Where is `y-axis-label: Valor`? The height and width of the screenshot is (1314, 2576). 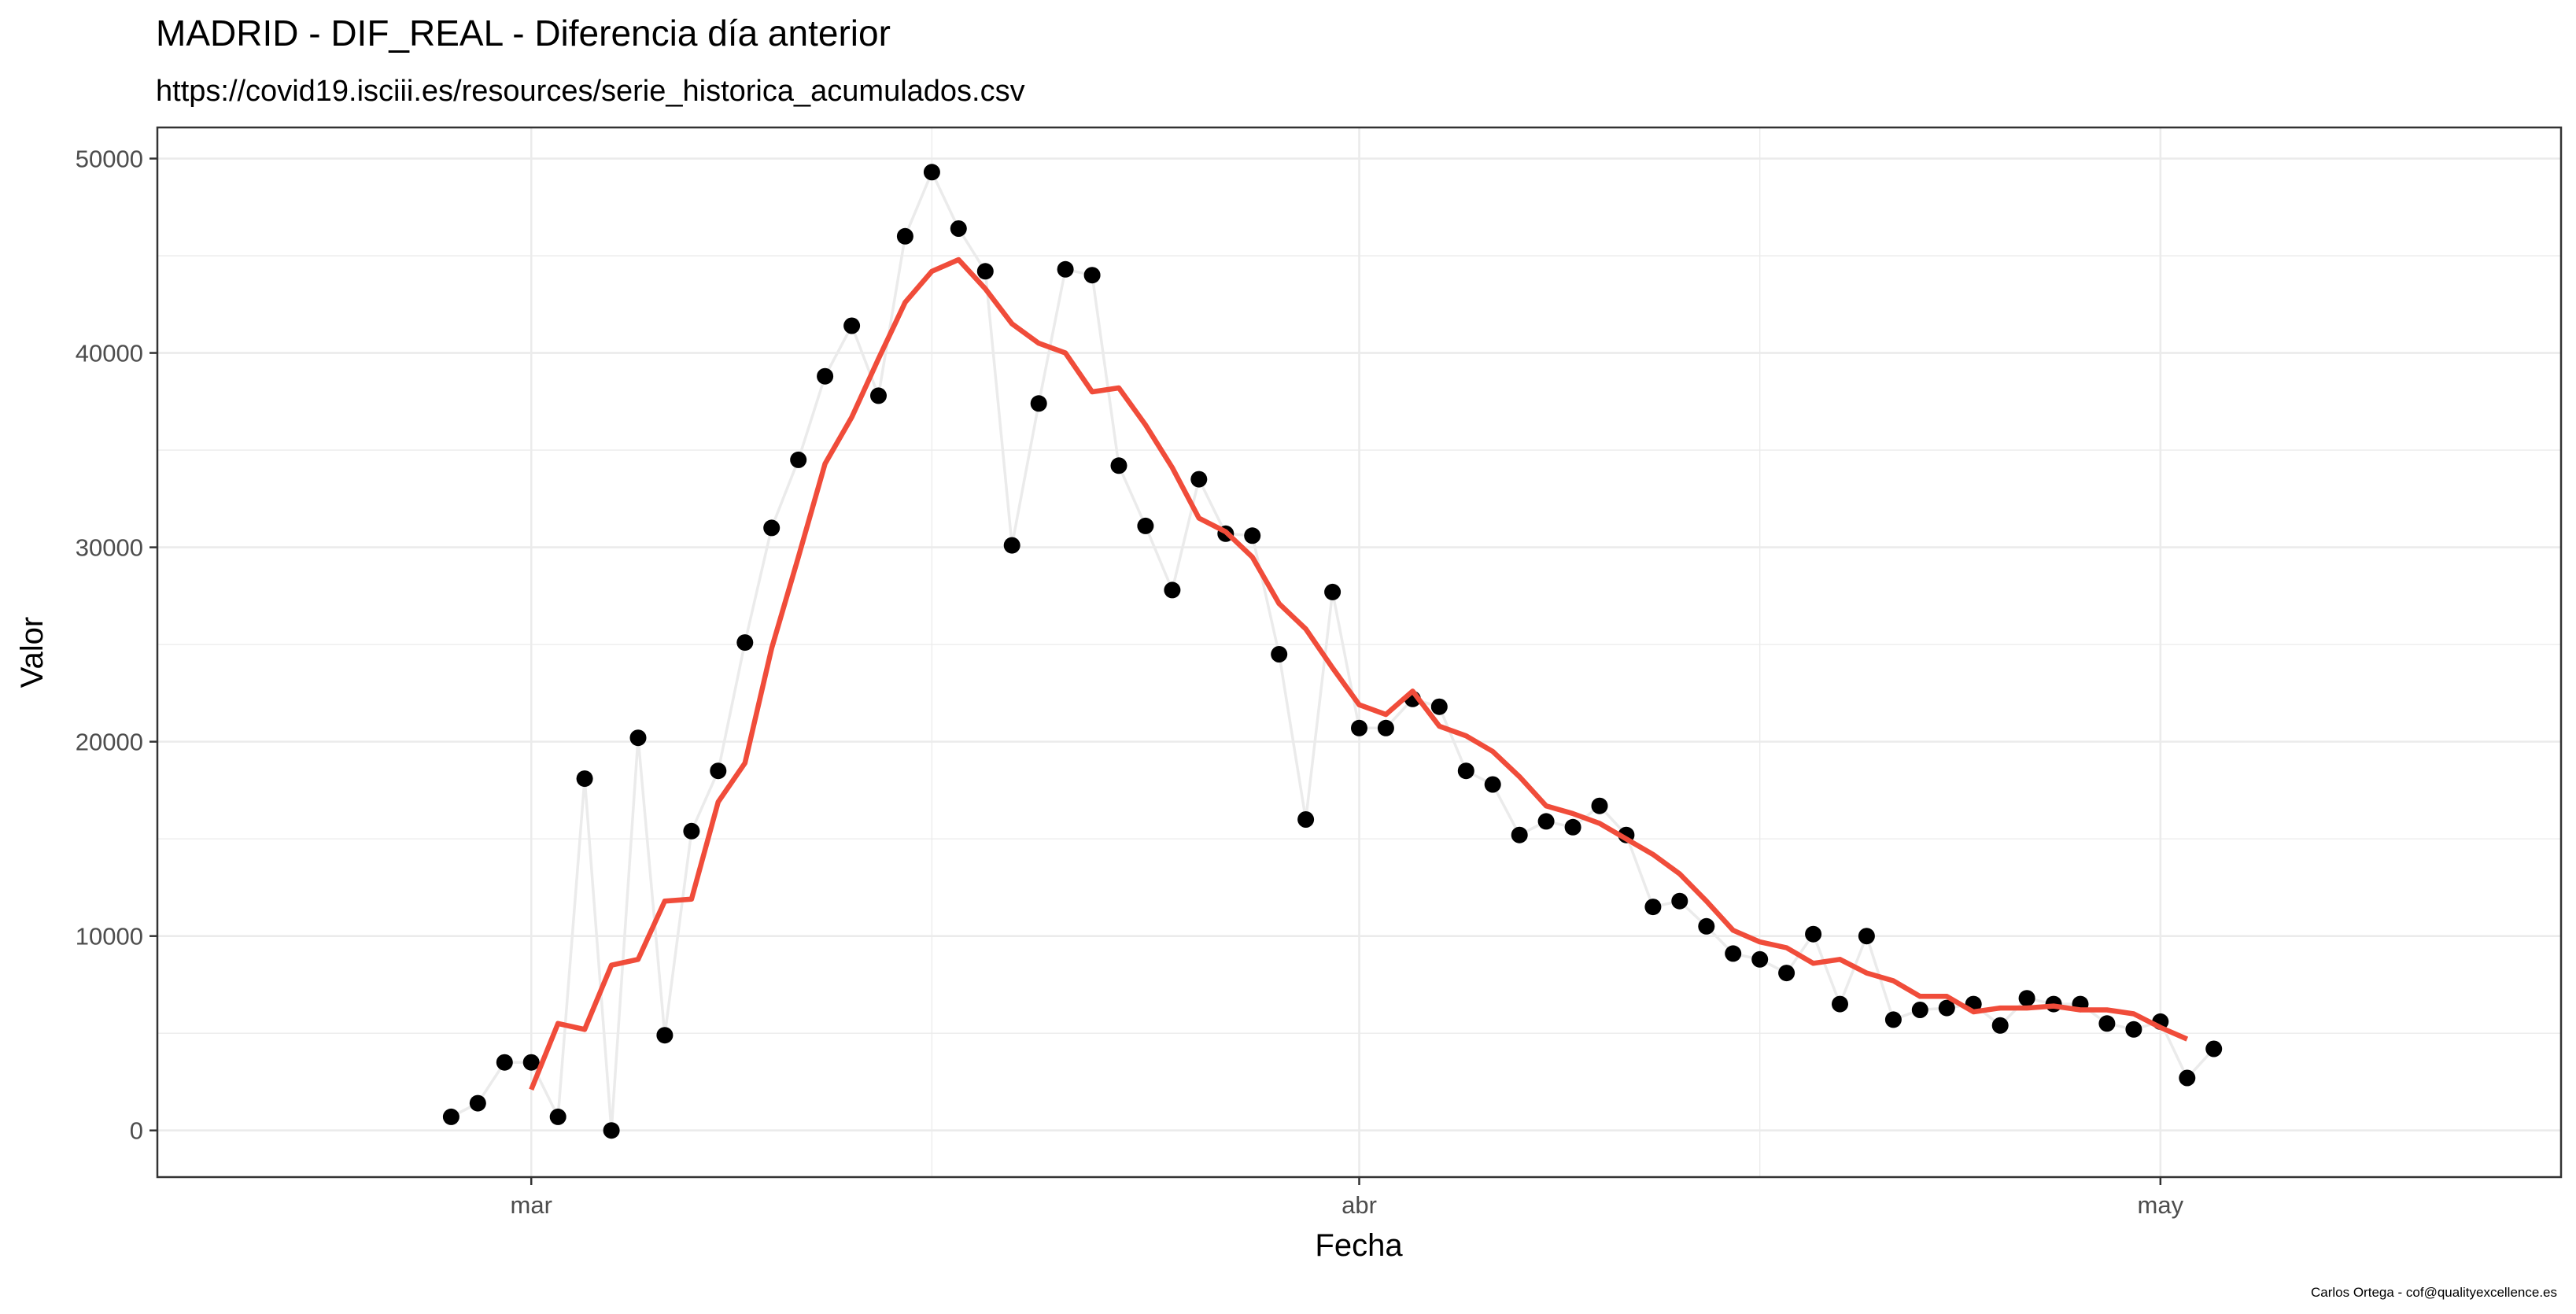 y-axis-label: Valor is located at coordinates (32, 652).